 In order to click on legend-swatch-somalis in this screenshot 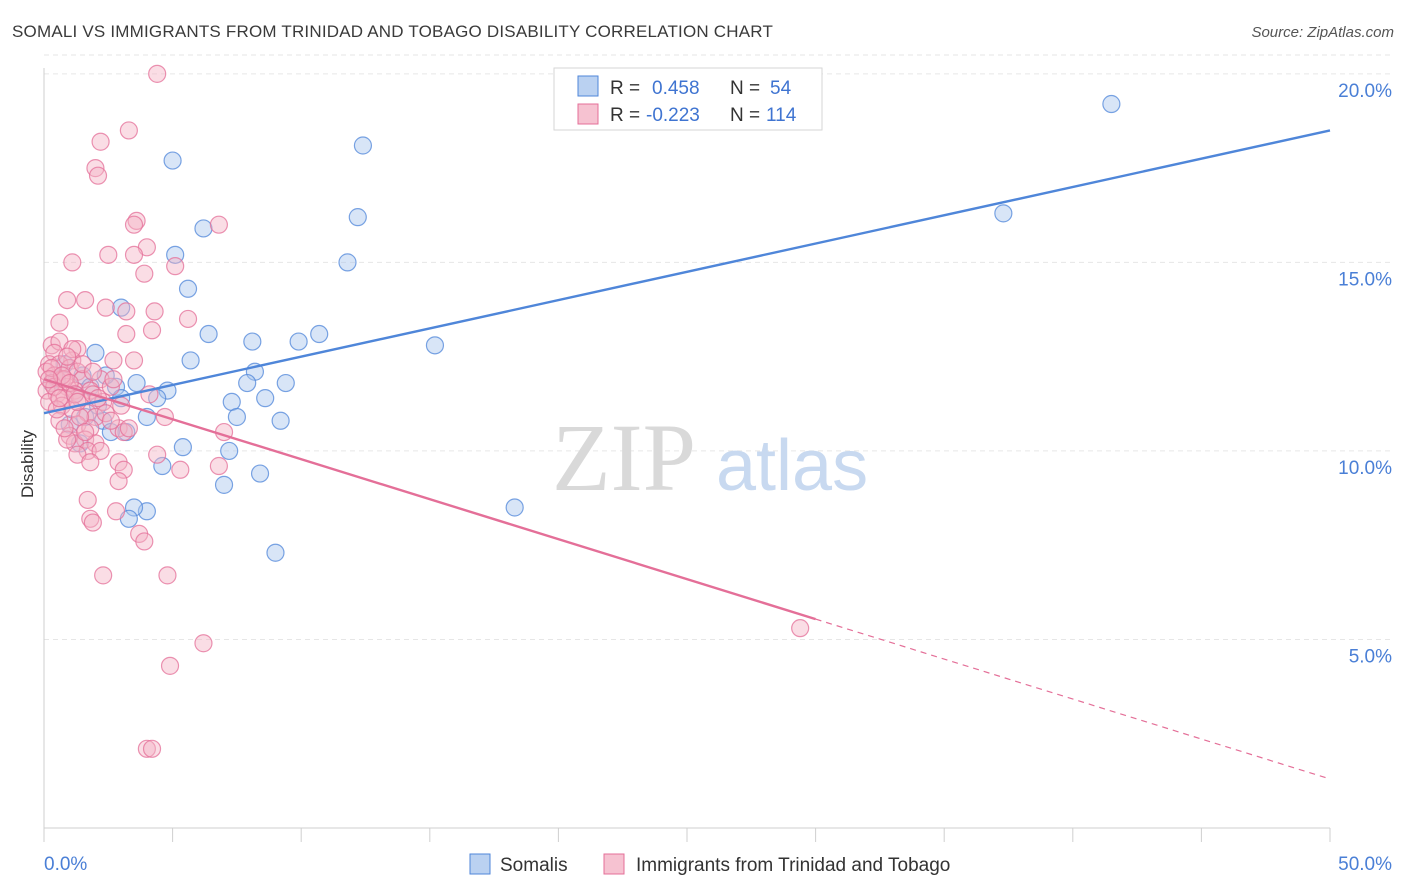, I will do `click(588, 86)`.